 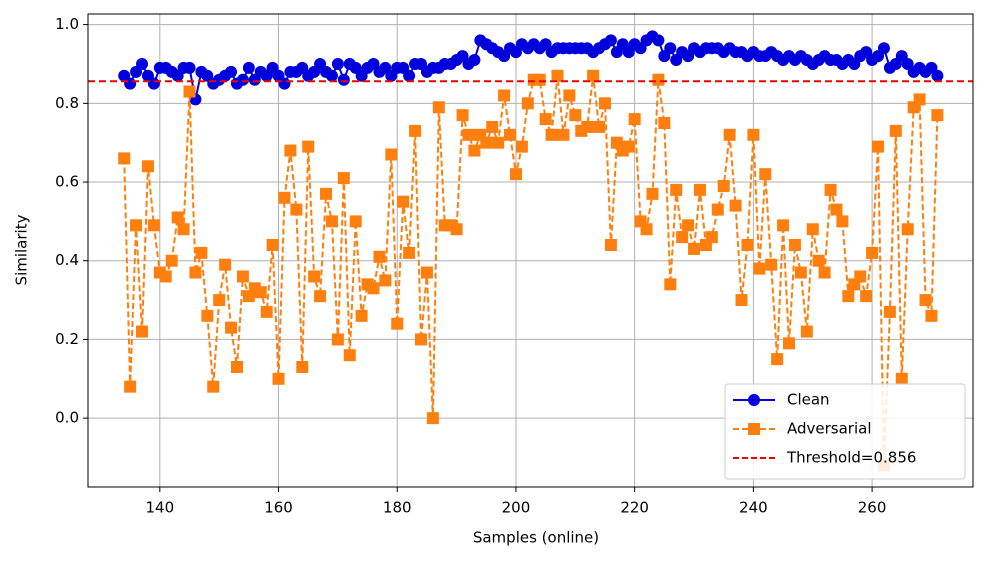 I want to click on y-tick-label: 0.2, so click(x=67, y=339).